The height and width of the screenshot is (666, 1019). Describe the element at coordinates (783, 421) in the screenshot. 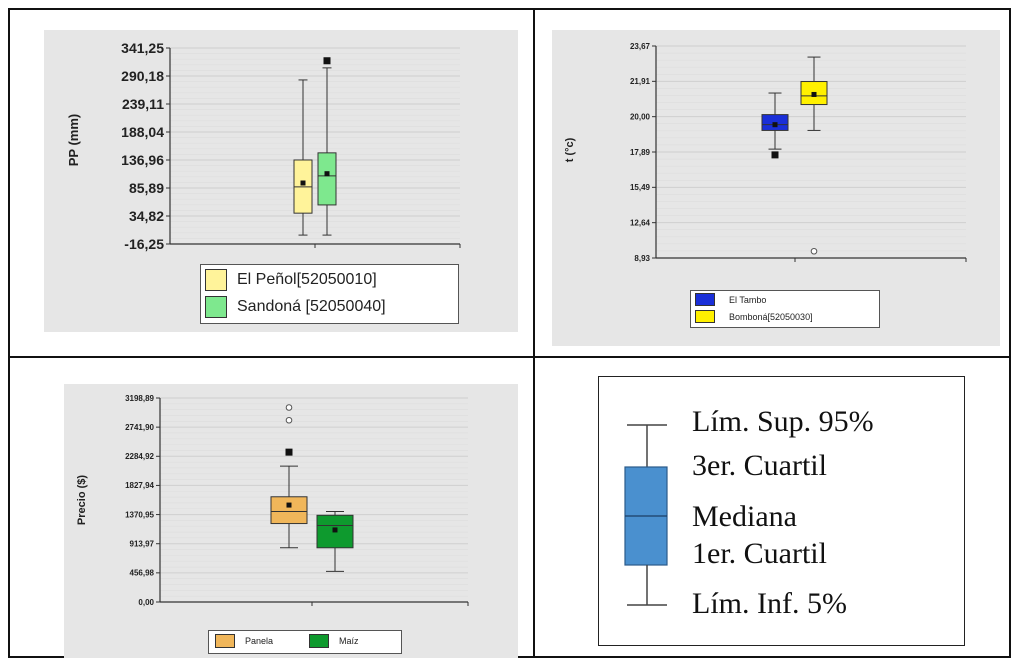

I see `key-label-upper-limit: Lím. Sup. 95%` at that location.